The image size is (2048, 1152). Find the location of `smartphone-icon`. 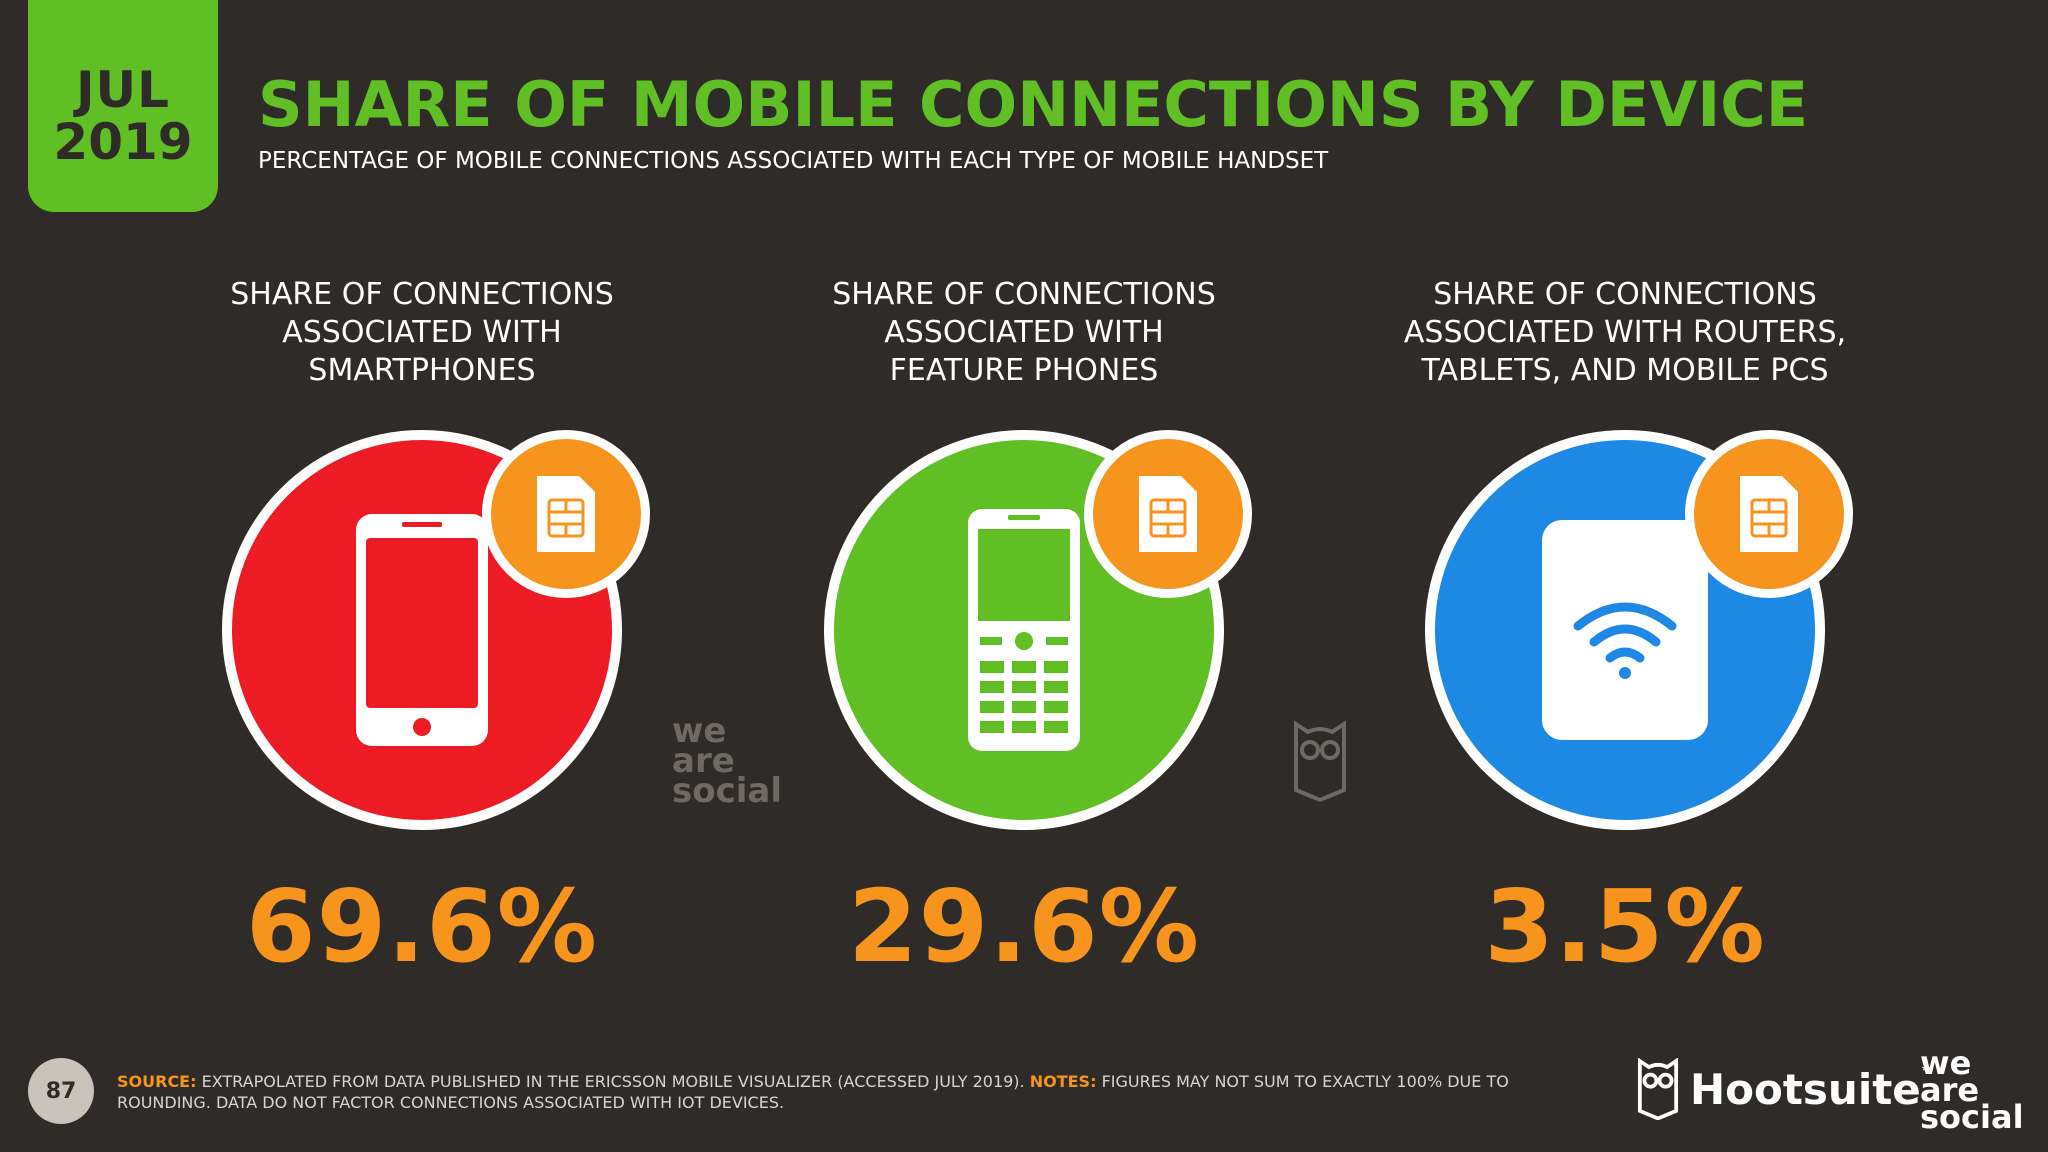

smartphone-icon is located at coordinates (422, 630).